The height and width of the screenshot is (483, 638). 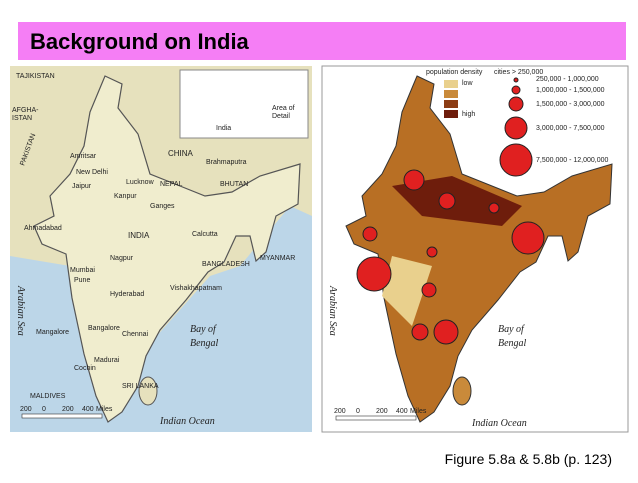 I want to click on density-low, so click(x=407, y=291).